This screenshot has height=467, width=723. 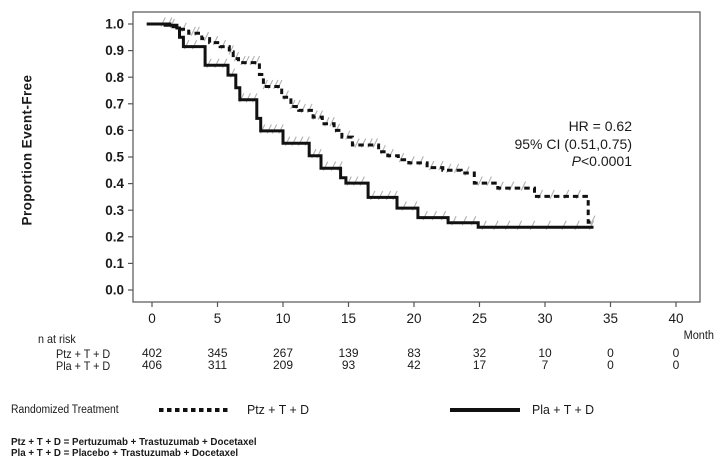 I want to click on y-axis-tick-label: 0.3, so click(x=114, y=210).